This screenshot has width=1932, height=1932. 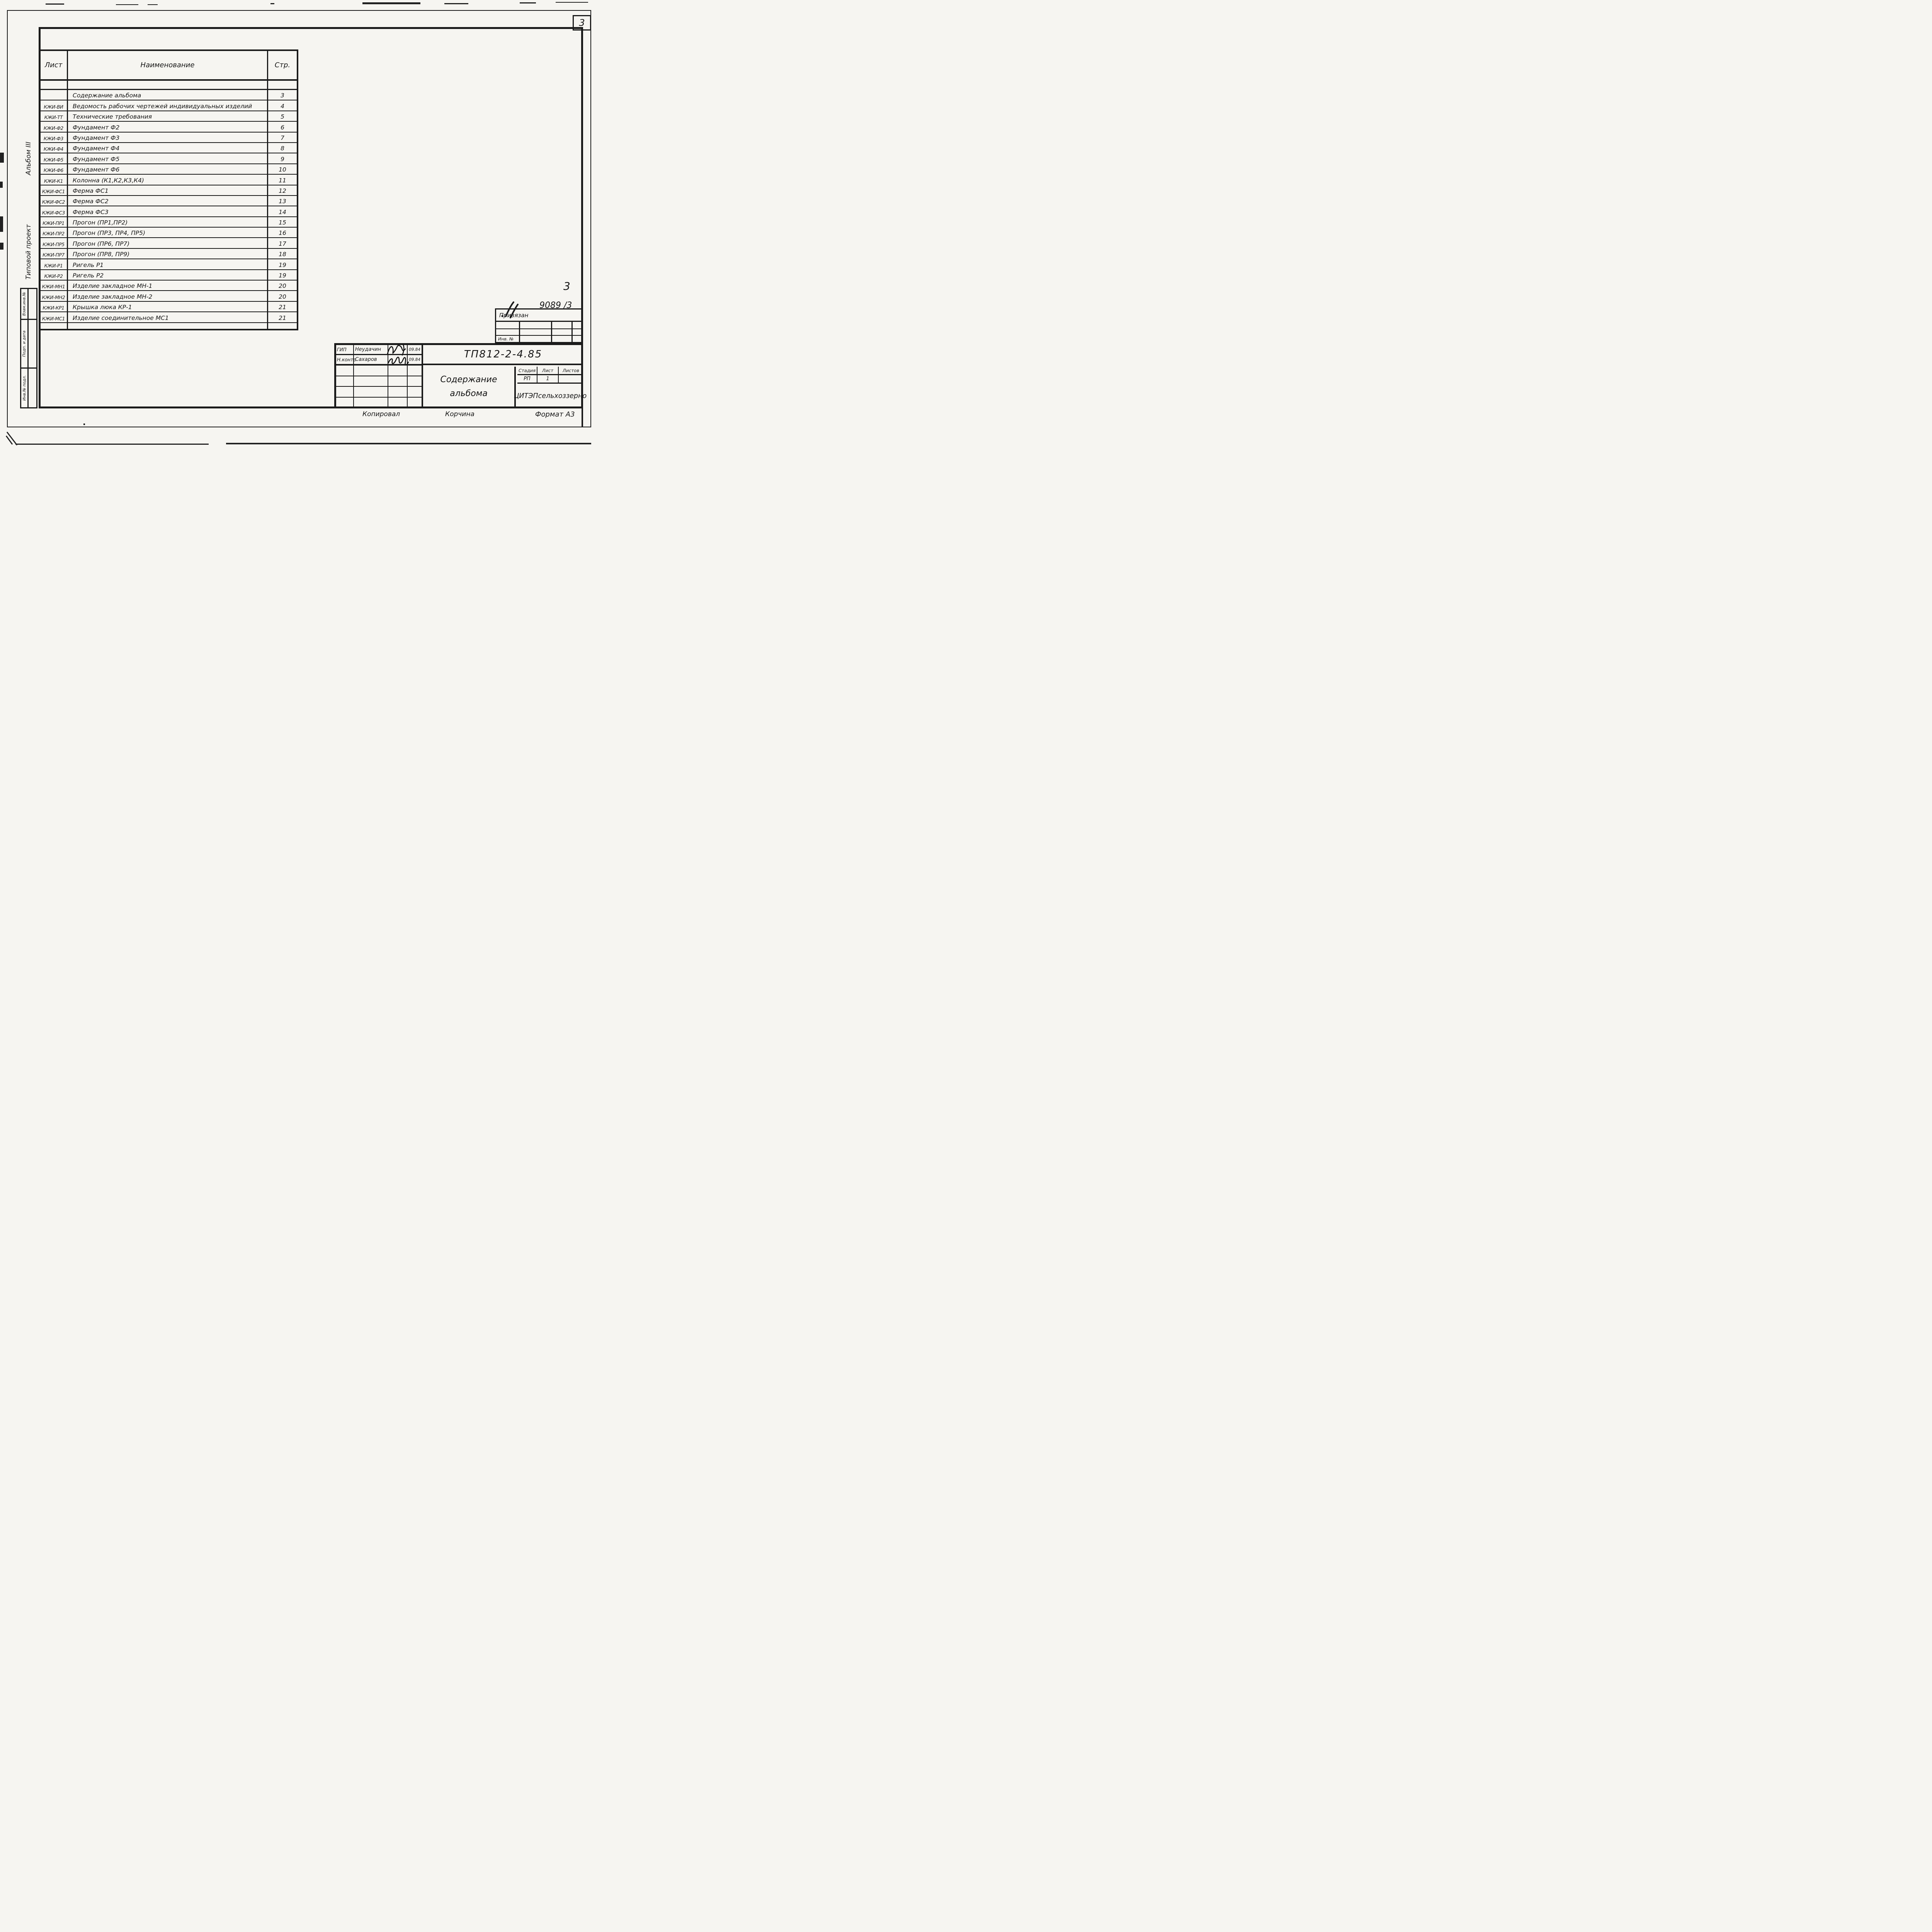 I want to click on table-row: КЖИ-МН2 Изделие закладное МН-2 20, so click(x=168, y=296).